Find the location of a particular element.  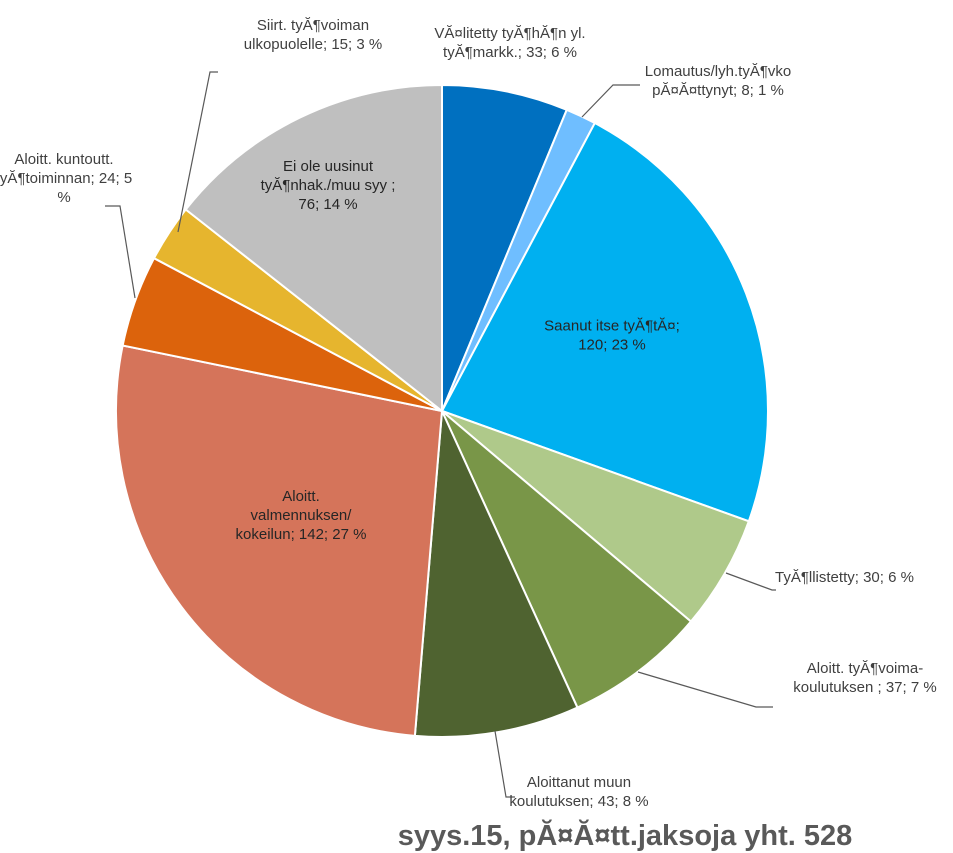

data-label-line: valmennuksen/ is located at coordinates (302, 515).